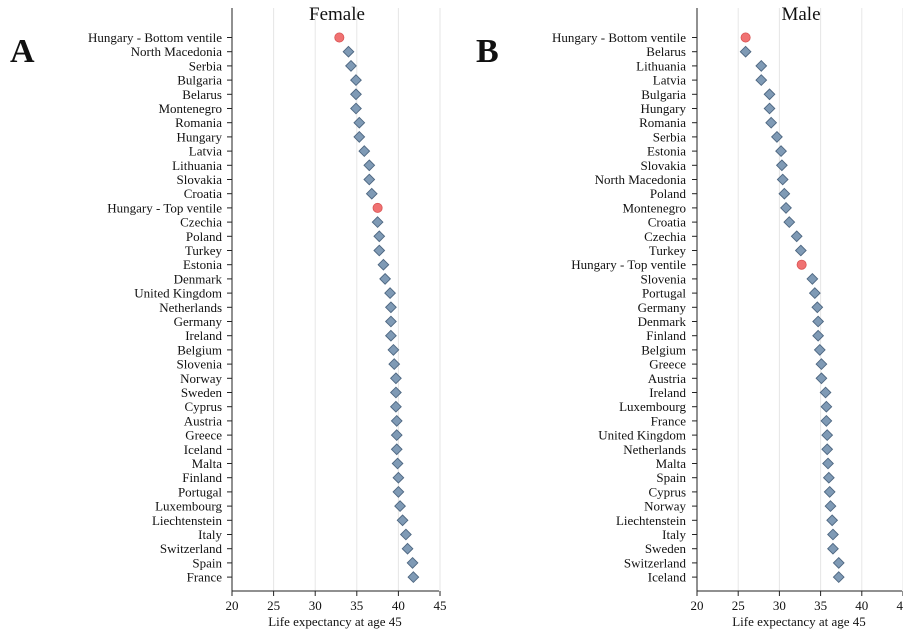  Describe the element at coordinates (665, 506) in the screenshot. I see `category-label: Norway` at that location.